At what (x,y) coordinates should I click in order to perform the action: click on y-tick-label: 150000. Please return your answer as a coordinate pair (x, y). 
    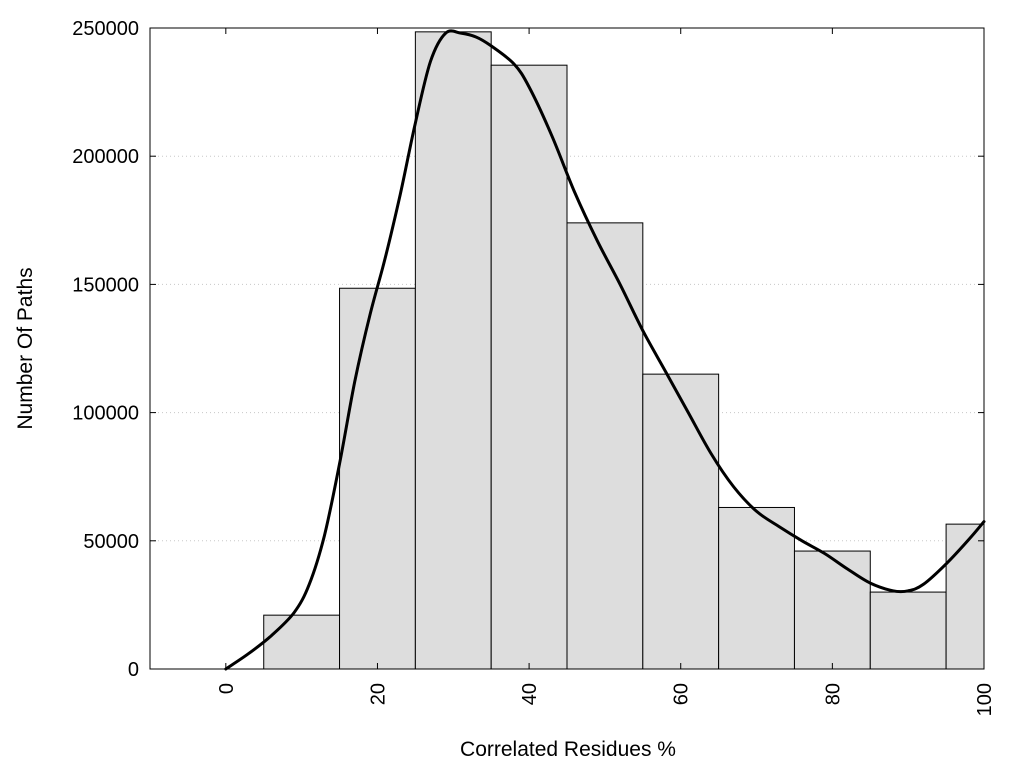
    Looking at the image, I should click on (105, 285).